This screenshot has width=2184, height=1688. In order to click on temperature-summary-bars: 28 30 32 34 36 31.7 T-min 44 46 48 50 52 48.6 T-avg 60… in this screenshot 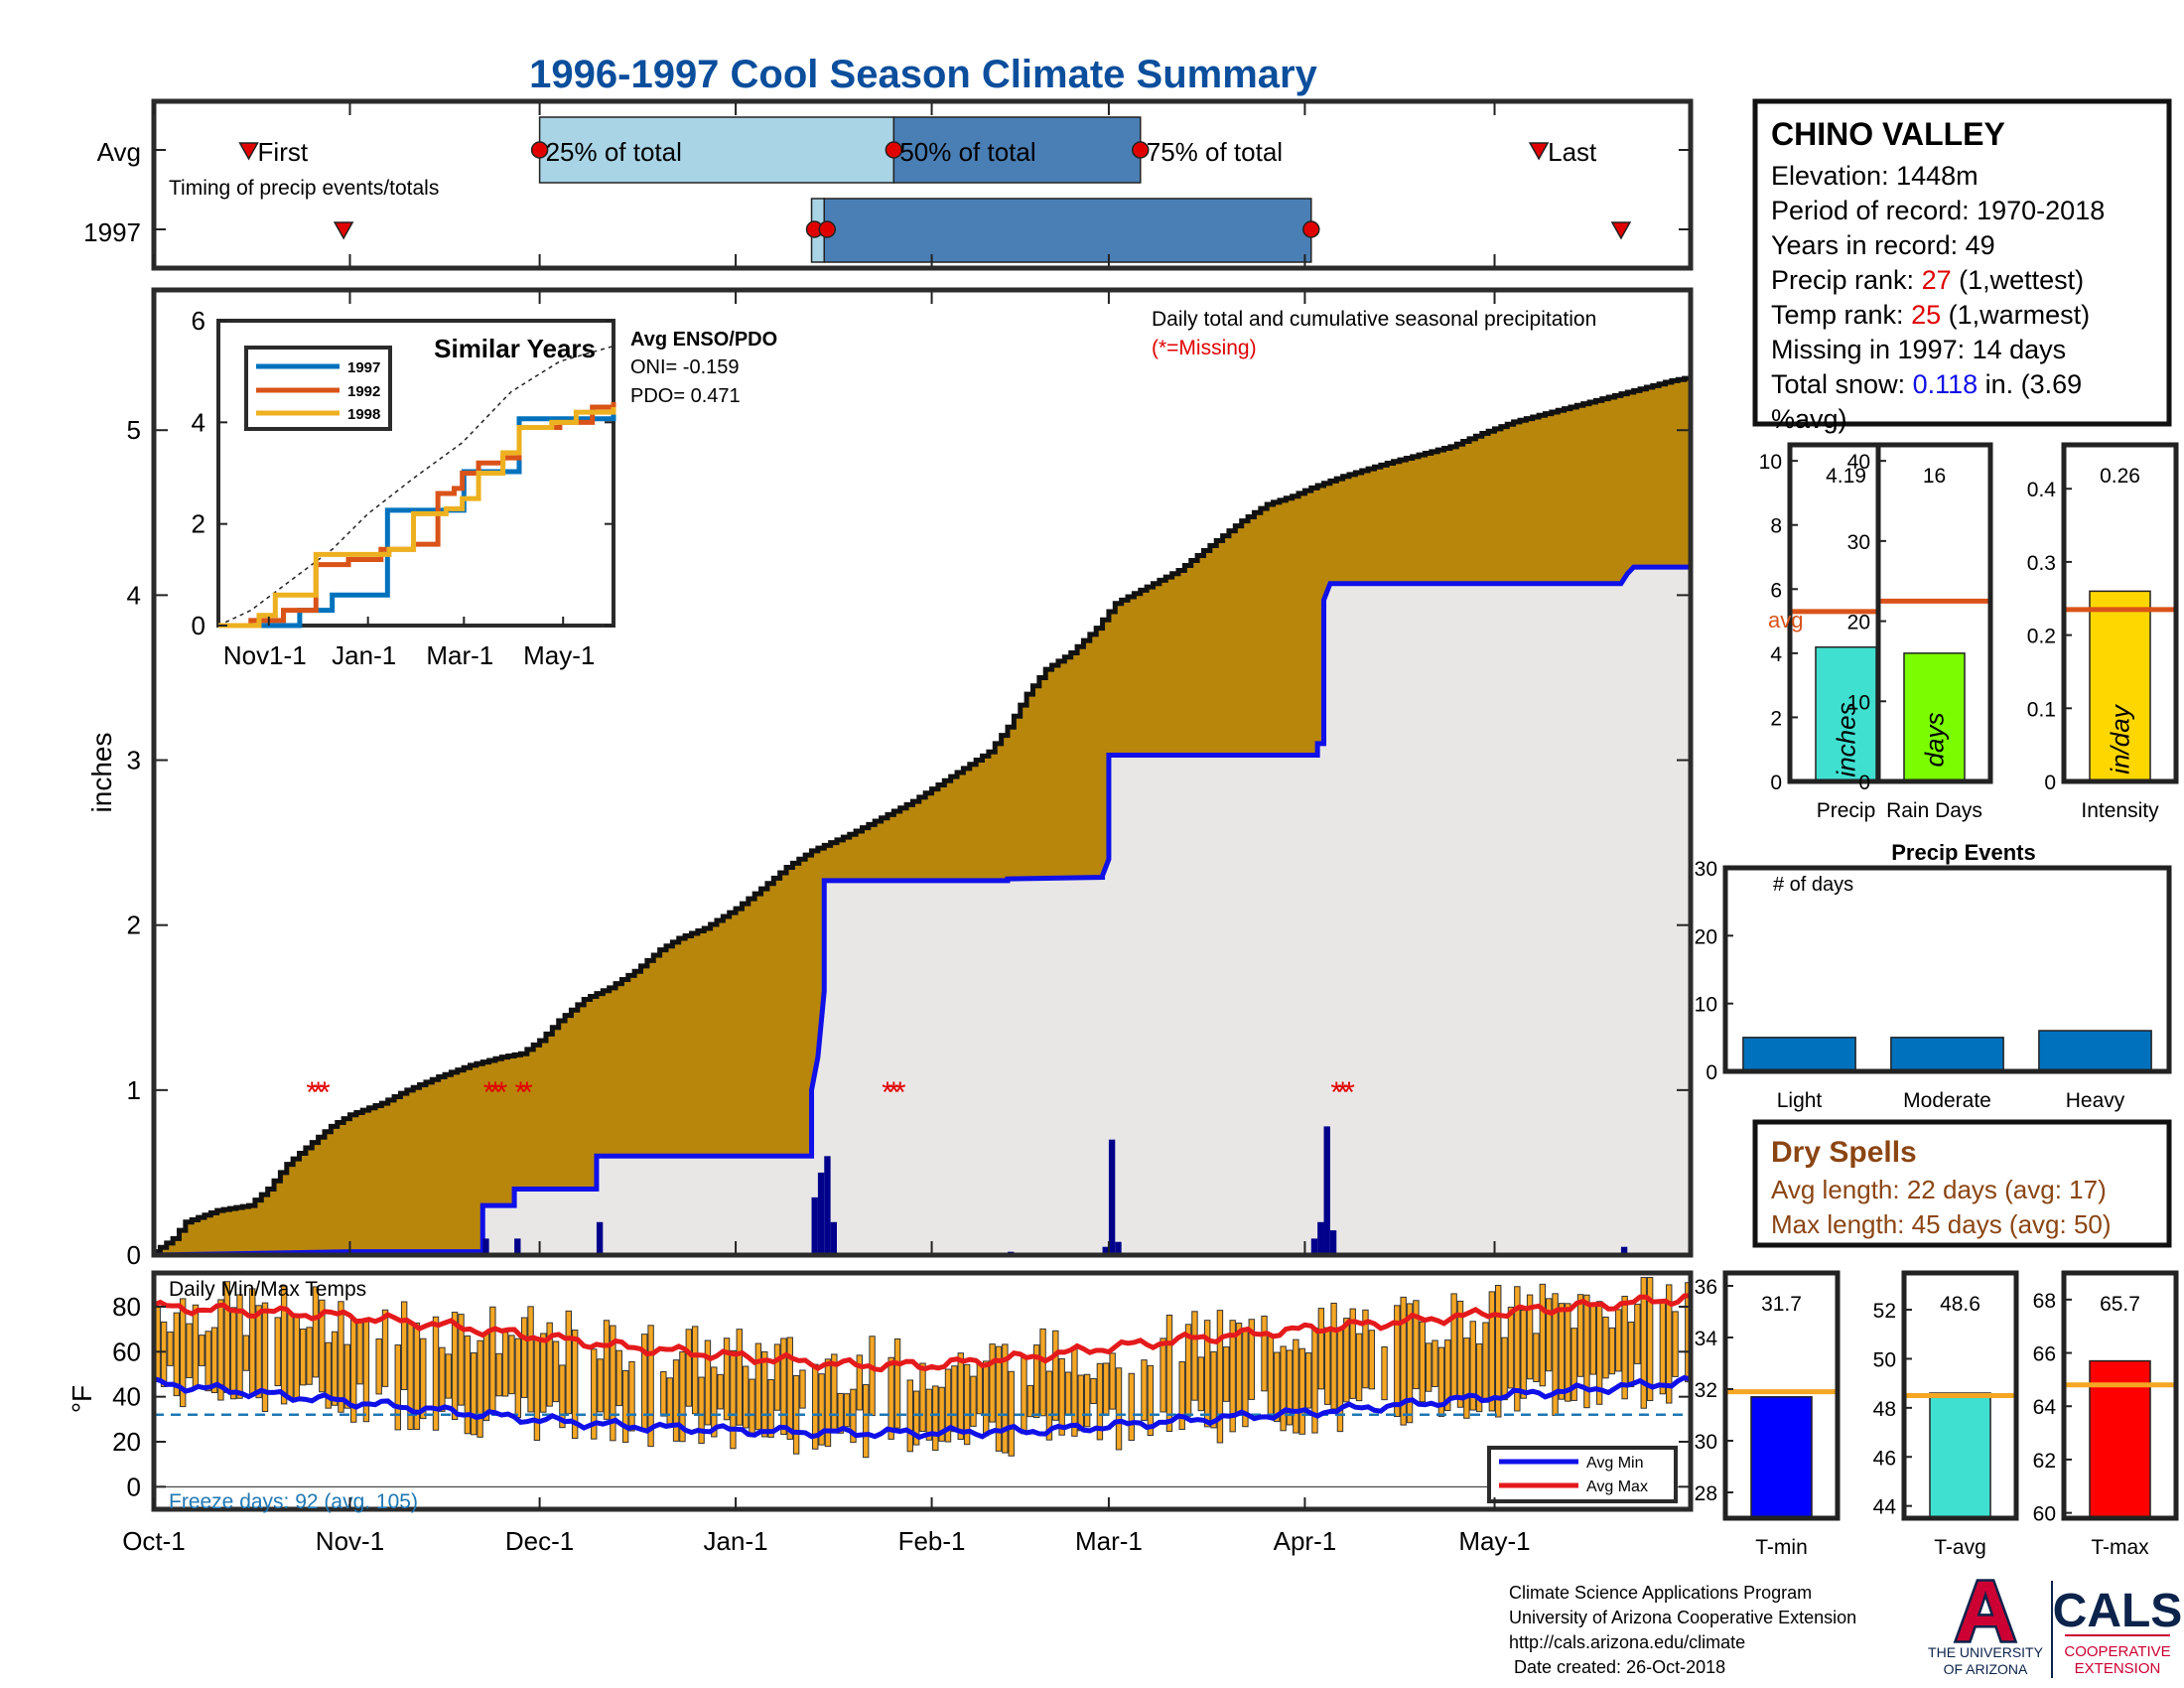, I will do `click(1937, 1414)`.